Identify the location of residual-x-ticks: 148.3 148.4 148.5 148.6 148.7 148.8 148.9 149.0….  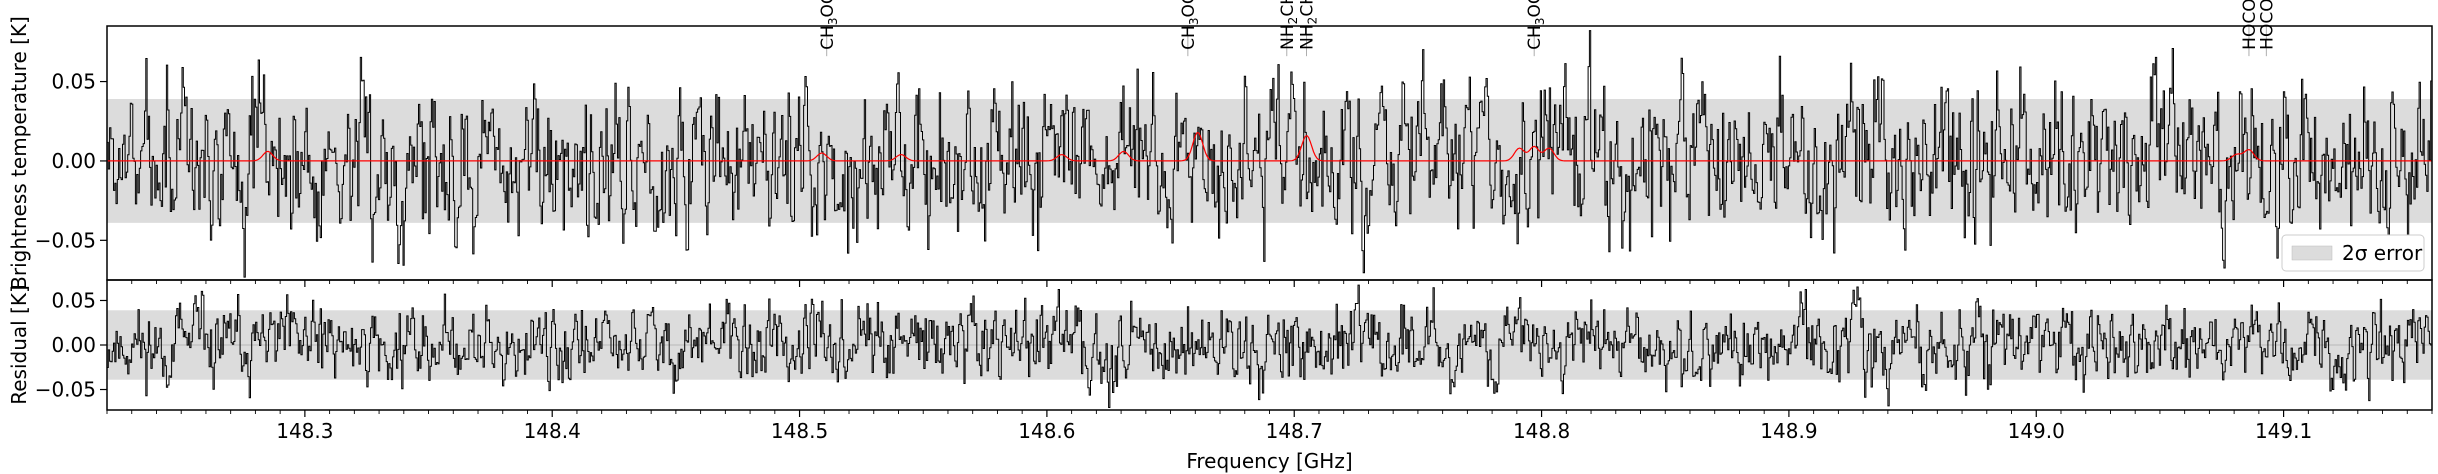
(1269, 426).